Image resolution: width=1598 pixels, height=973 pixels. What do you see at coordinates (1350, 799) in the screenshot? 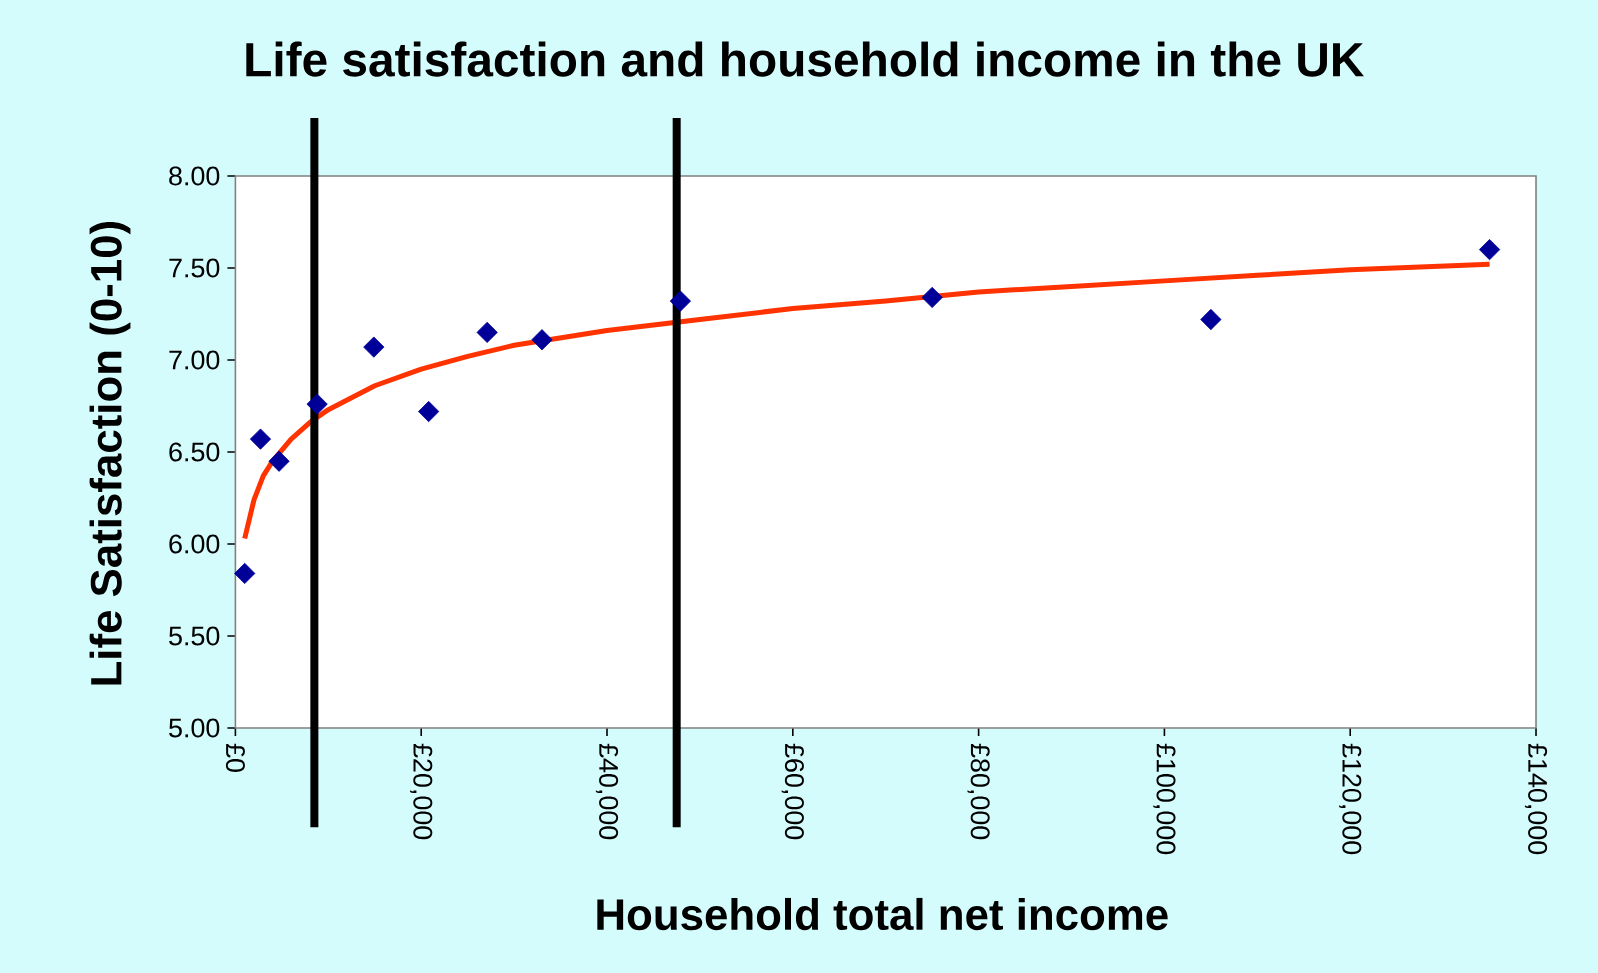
I see `x-tick-label: £120,000` at bounding box center [1350, 799].